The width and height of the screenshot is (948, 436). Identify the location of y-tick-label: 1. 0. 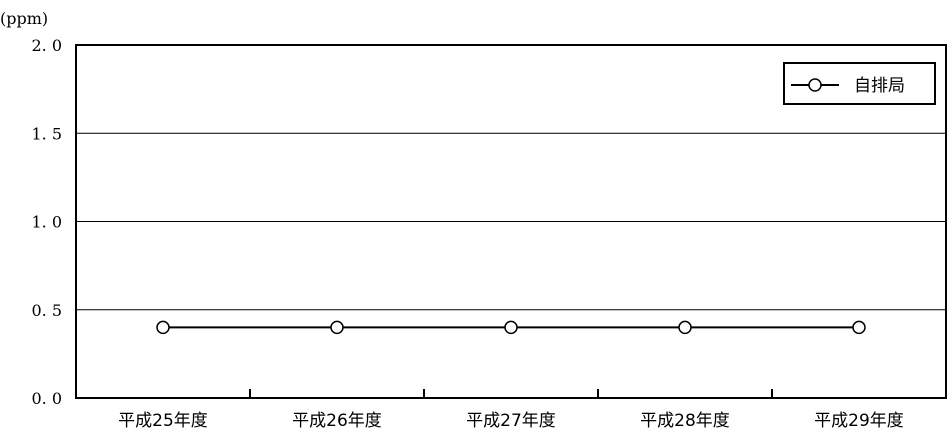
(46, 222).